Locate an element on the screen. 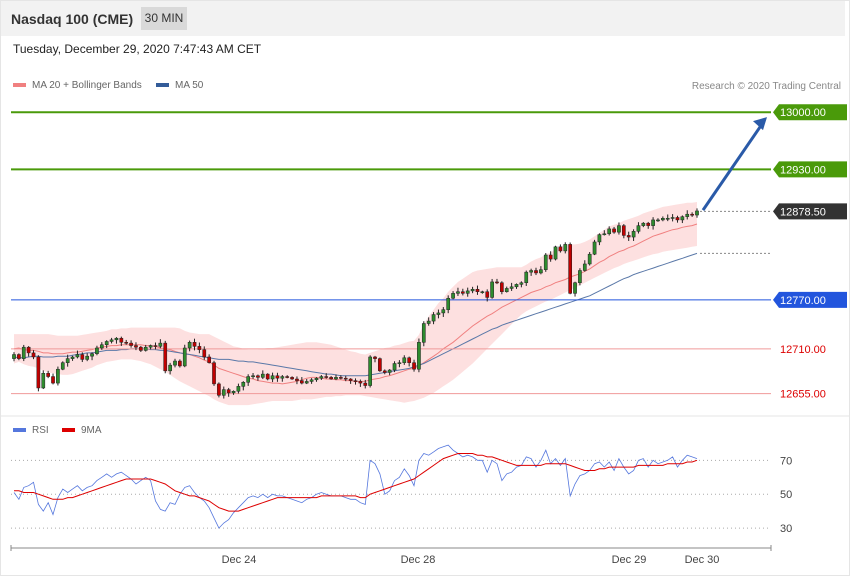 Image resolution: width=850 pixels, height=576 pixels. ma20-swatch is located at coordinates (19, 85).